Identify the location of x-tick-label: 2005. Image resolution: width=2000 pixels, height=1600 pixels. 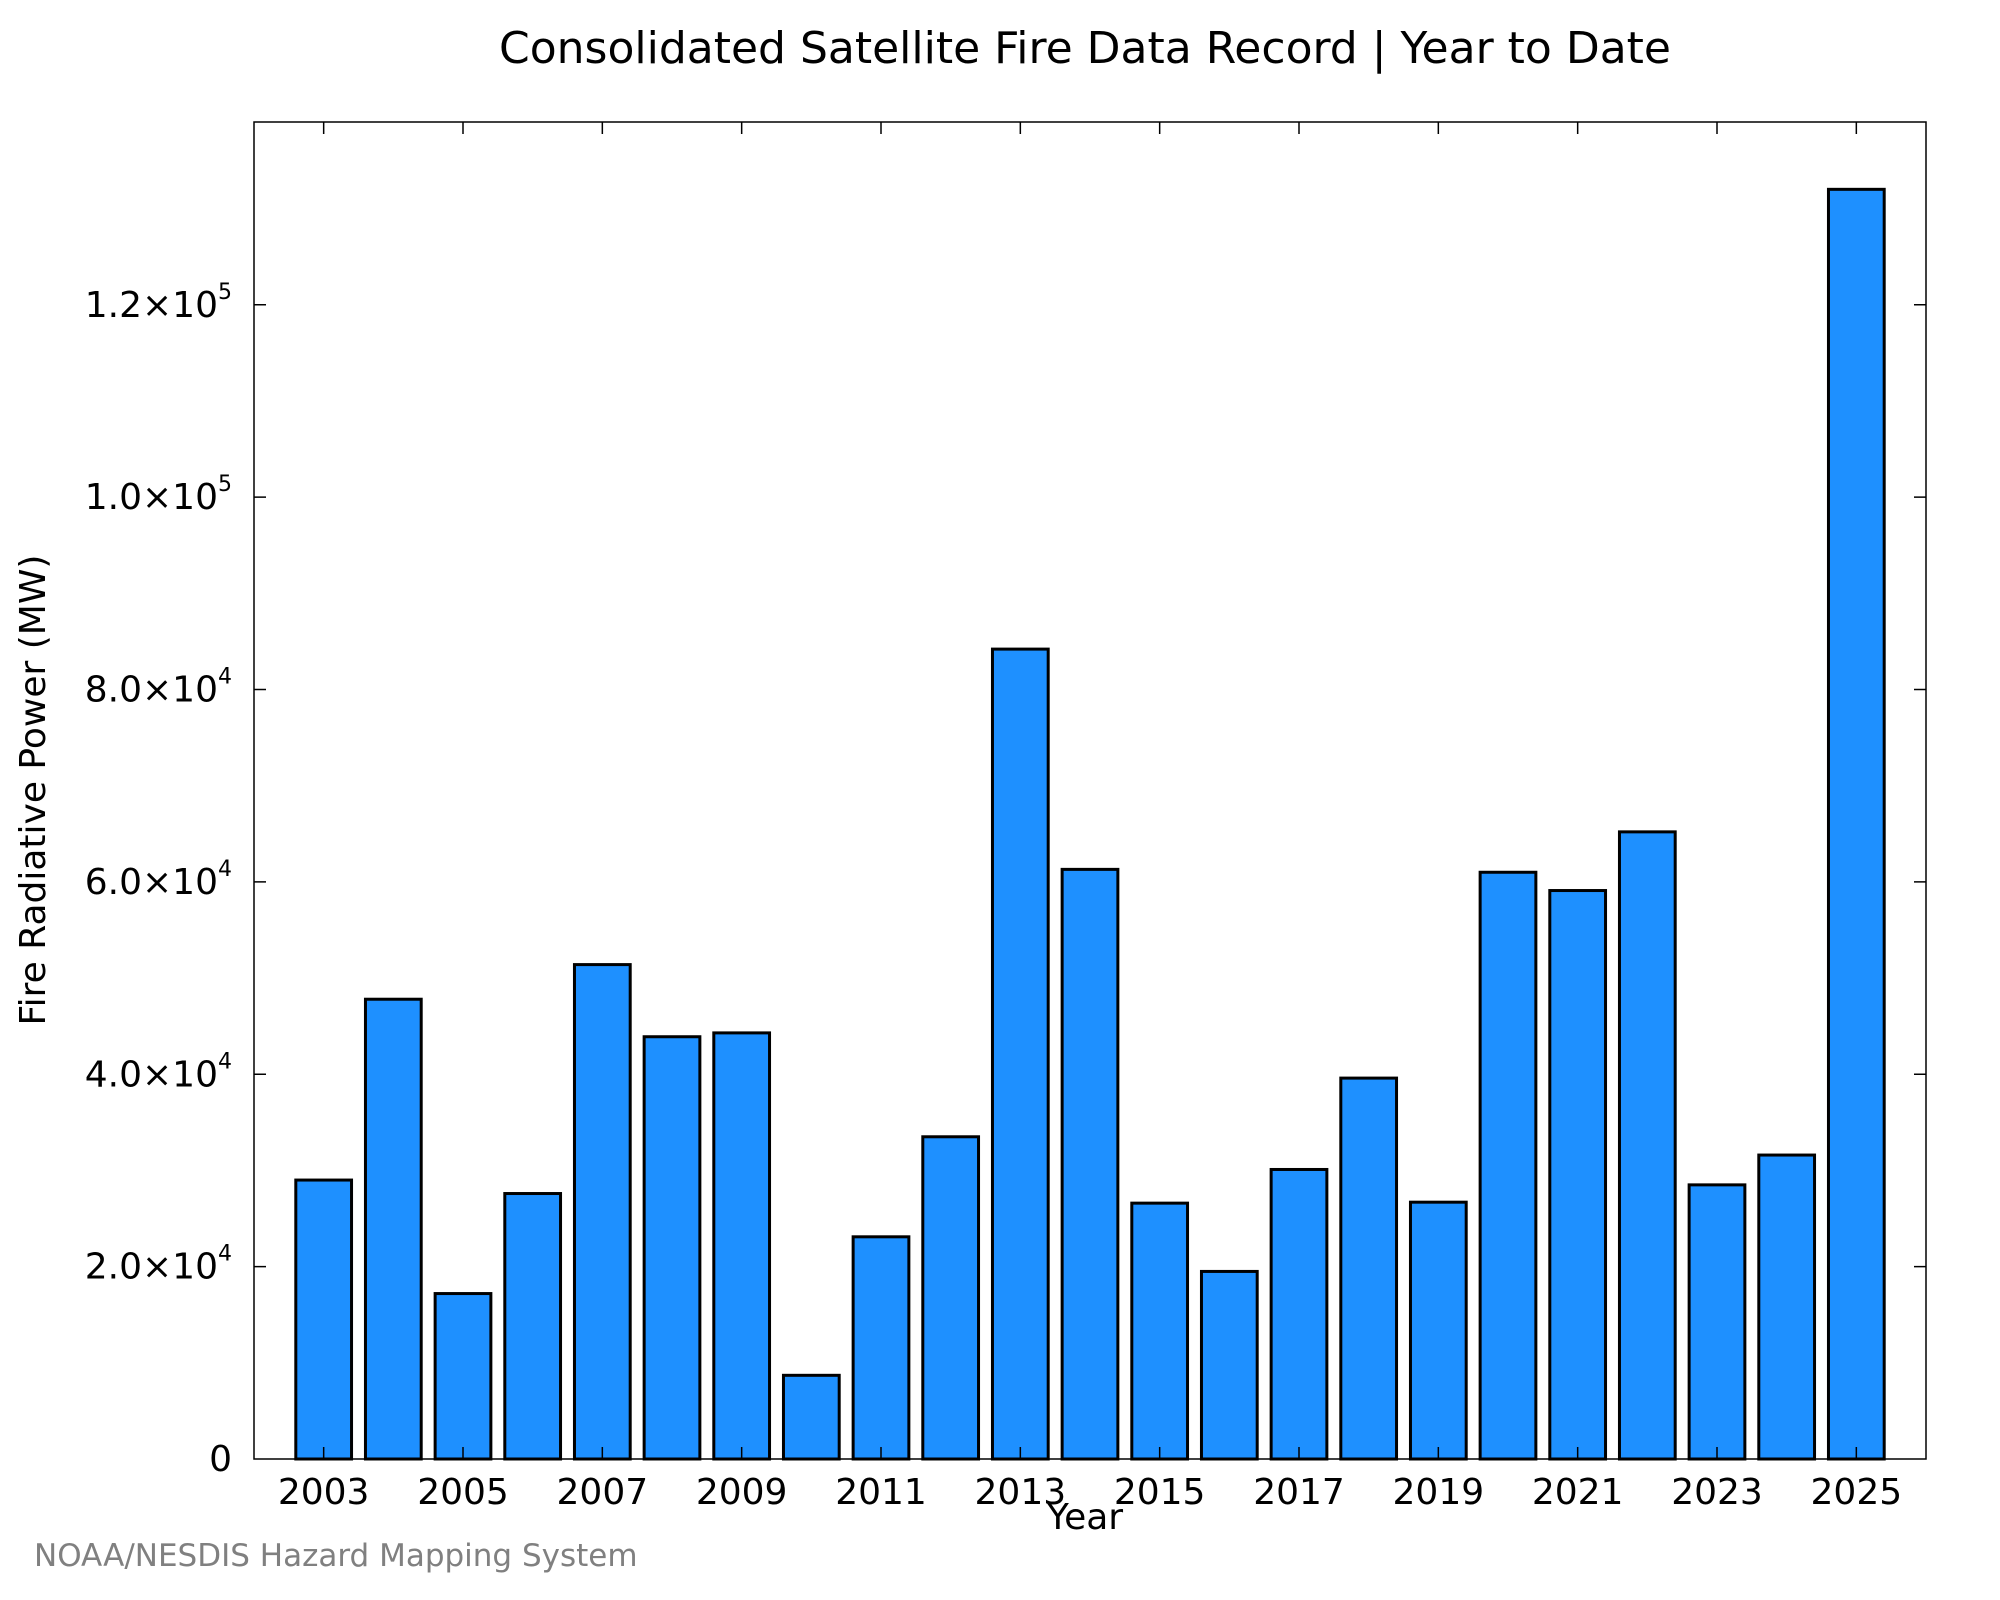
(463, 1492).